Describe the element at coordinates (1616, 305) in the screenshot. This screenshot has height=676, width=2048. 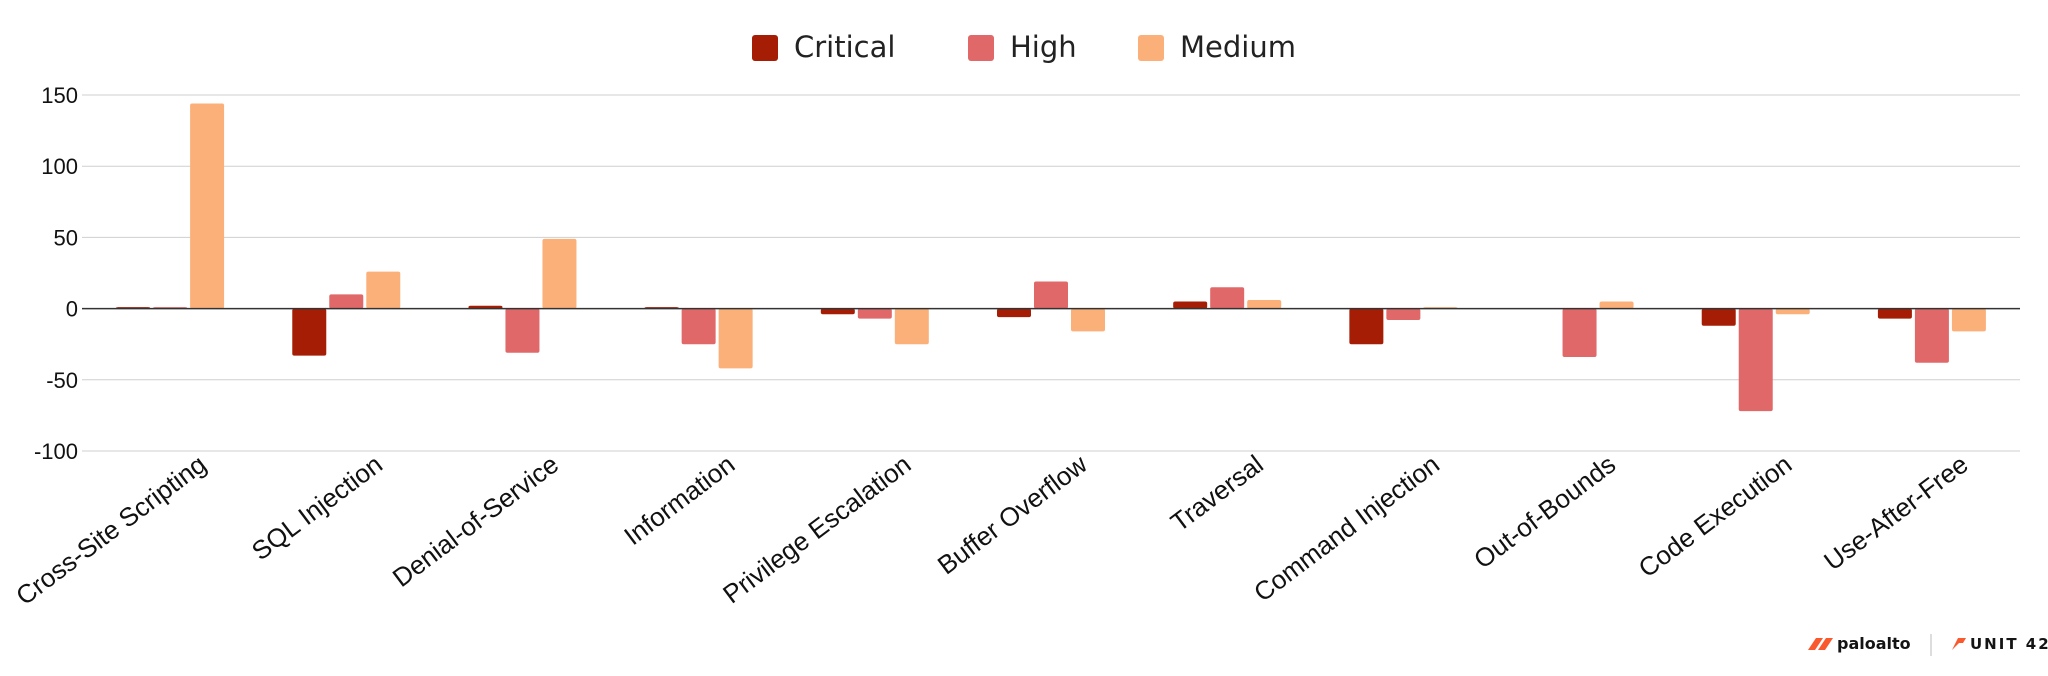
I see `bar-medium-out-of-bounds` at that location.